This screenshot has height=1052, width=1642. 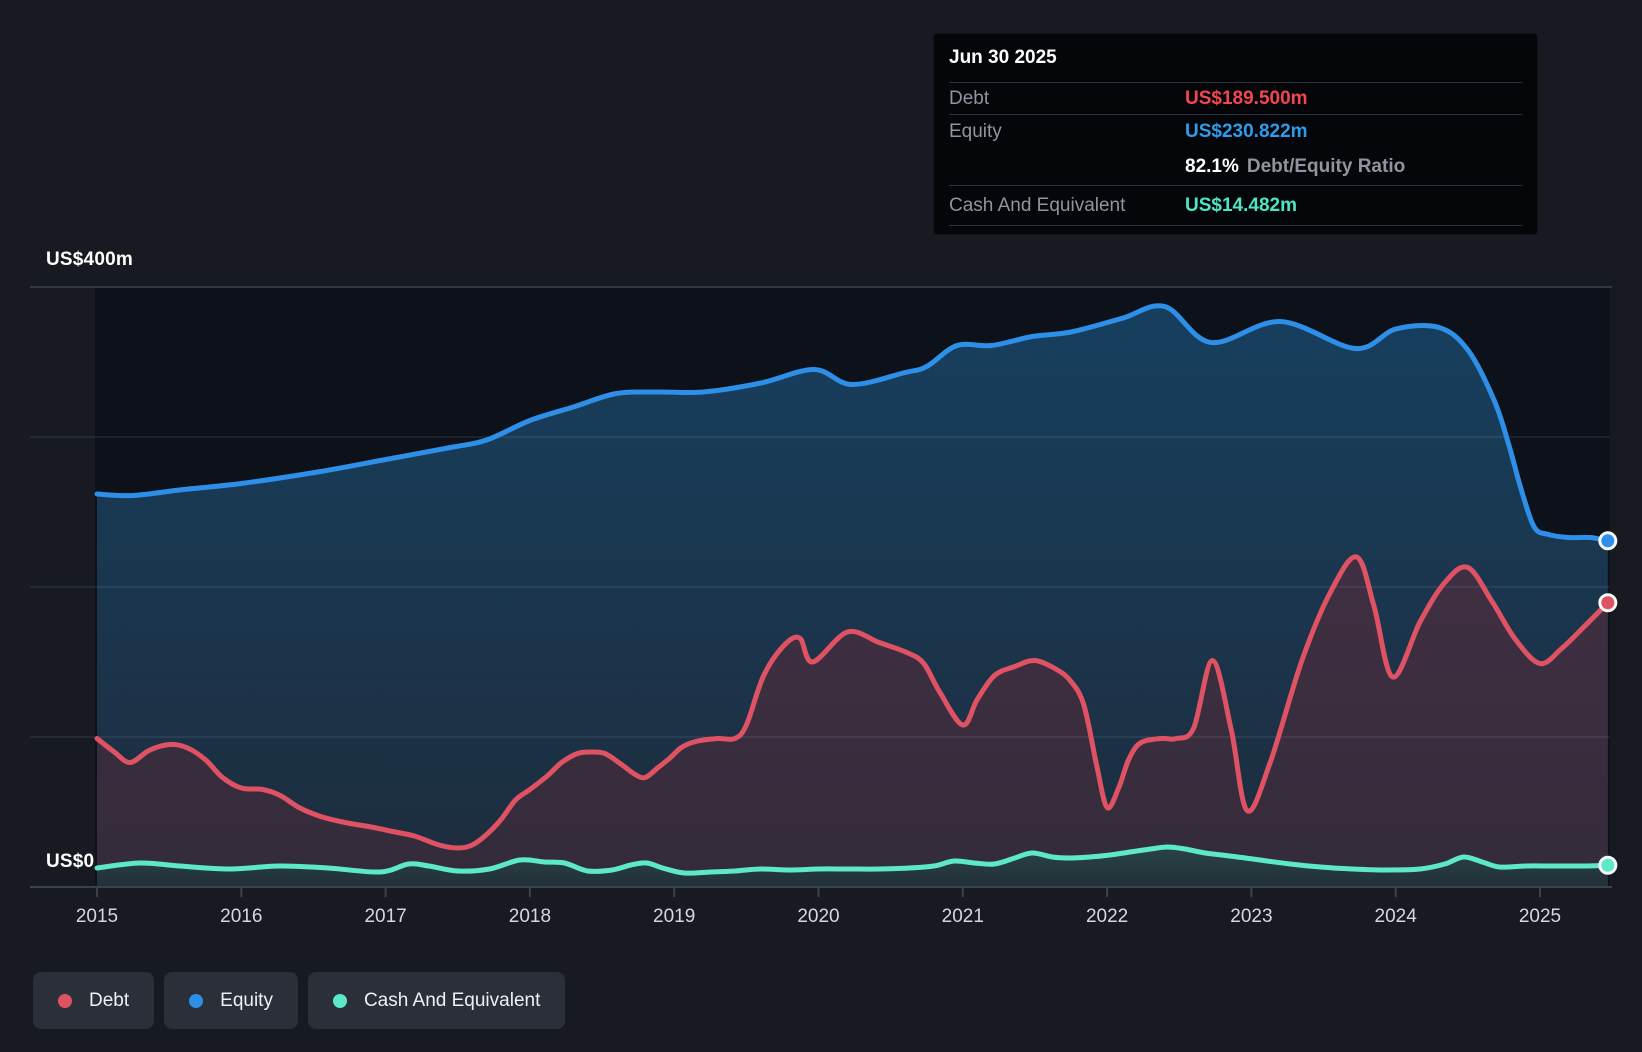 What do you see at coordinates (339, 1000) in the screenshot?
I see `cash-swatch-icon` at bounding box center [339, 1000].